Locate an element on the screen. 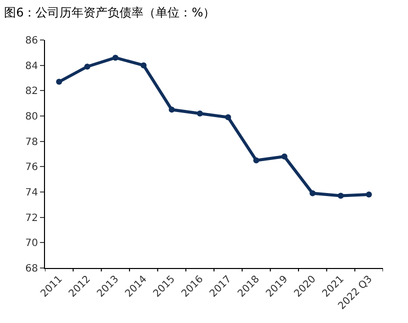 The height and width of the screenshot is (323, 408). y-tick-label: 72 is located at coordinates (31, 218).